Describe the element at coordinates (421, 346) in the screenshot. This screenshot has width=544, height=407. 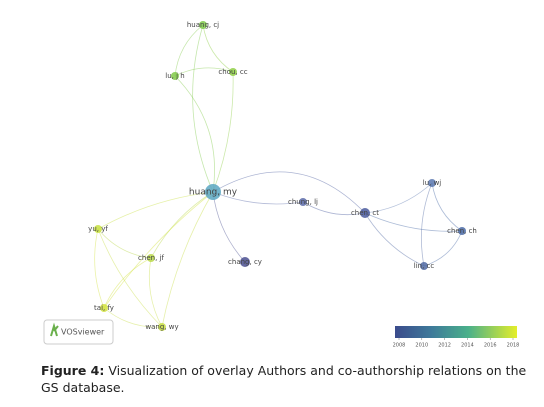
I see `colorbar-tick-label: 2010` at that location.